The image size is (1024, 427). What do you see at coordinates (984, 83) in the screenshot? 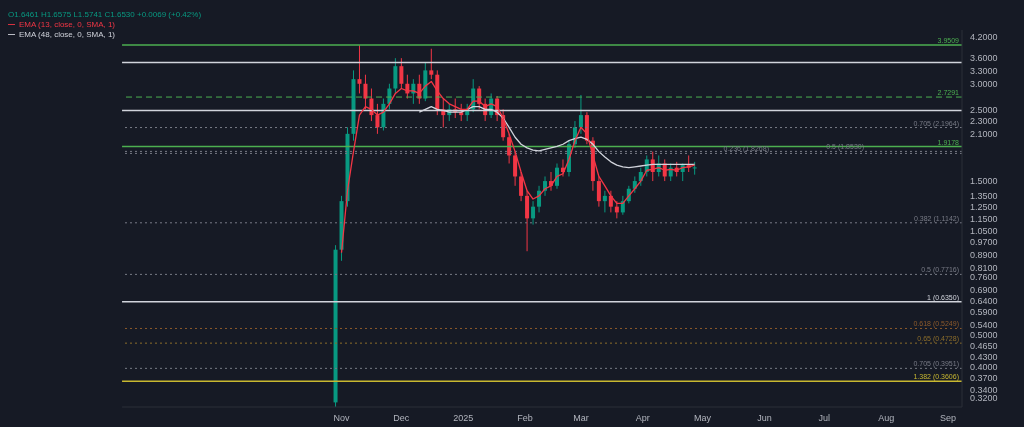
I see `y-tick-label: 3.0000` at bounding box center [984, 83].